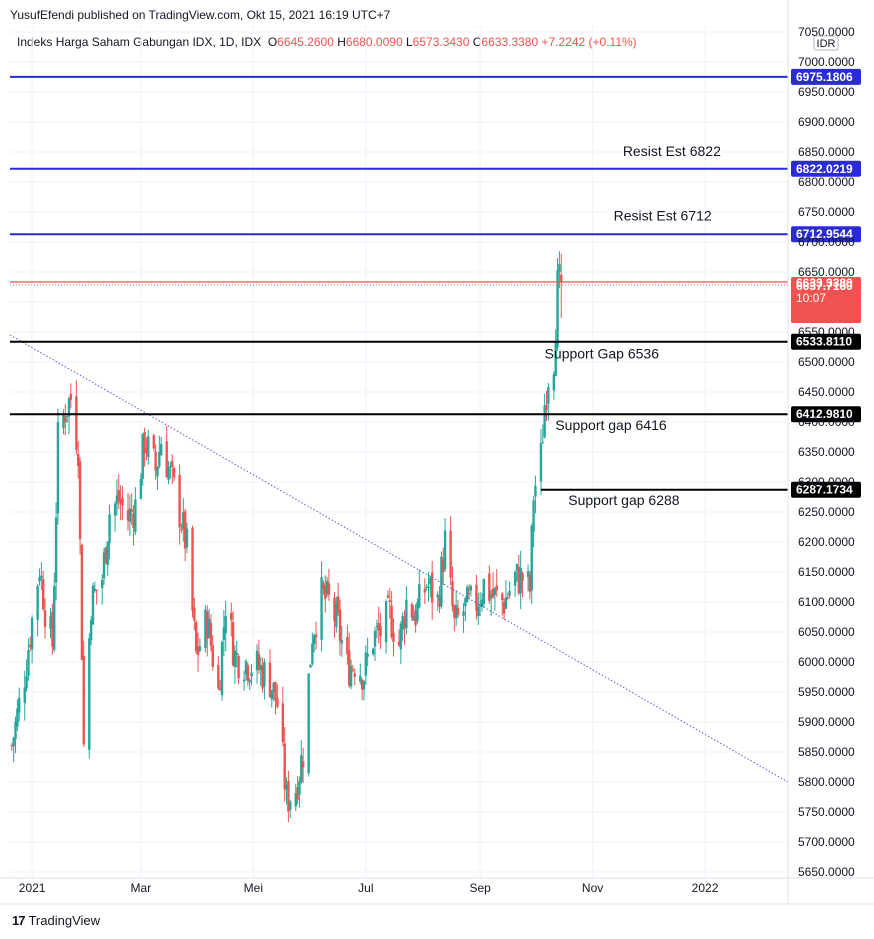 The height and width of the screenshot is (939, 874). What do you see at coordinates (826, 92) in the screenshot?
I see `y-tick-label: 6950.0000` at bounding box center [826, 92].